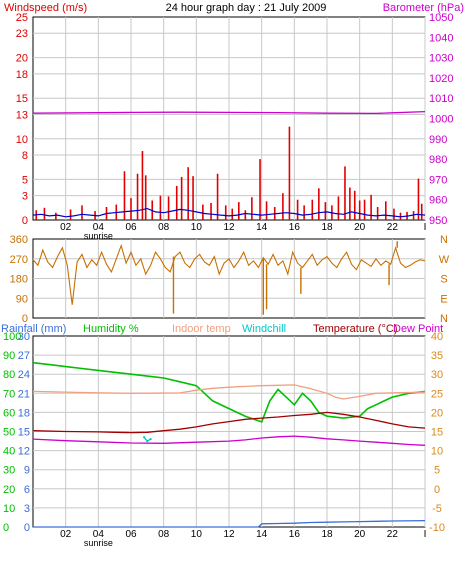  Describe the element at coordinates (437, 452) in the screenshot. I see `temperature-tick: 10` at that location.